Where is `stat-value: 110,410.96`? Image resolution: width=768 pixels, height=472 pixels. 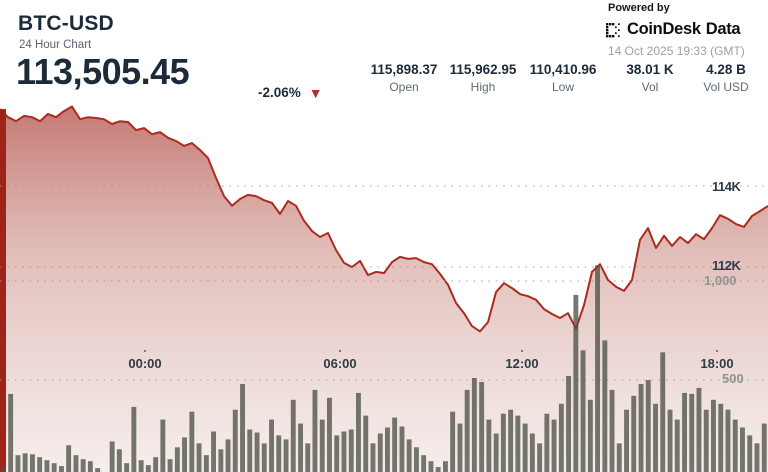 stat-value: 110,410.96 is located at coordinates (563, 69).